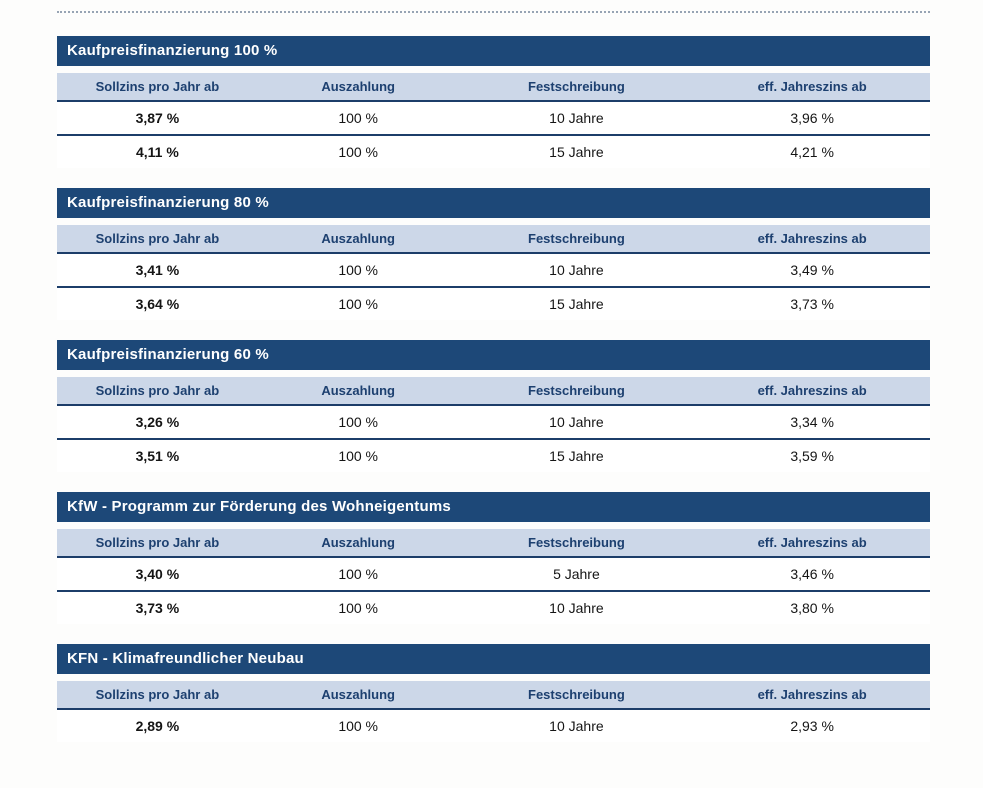 The height and width of the screenshot is (788, 983). Describe the element at coordinates (812, 118) in the screenshot. I see `table-cell: 3,96 %` at that location.